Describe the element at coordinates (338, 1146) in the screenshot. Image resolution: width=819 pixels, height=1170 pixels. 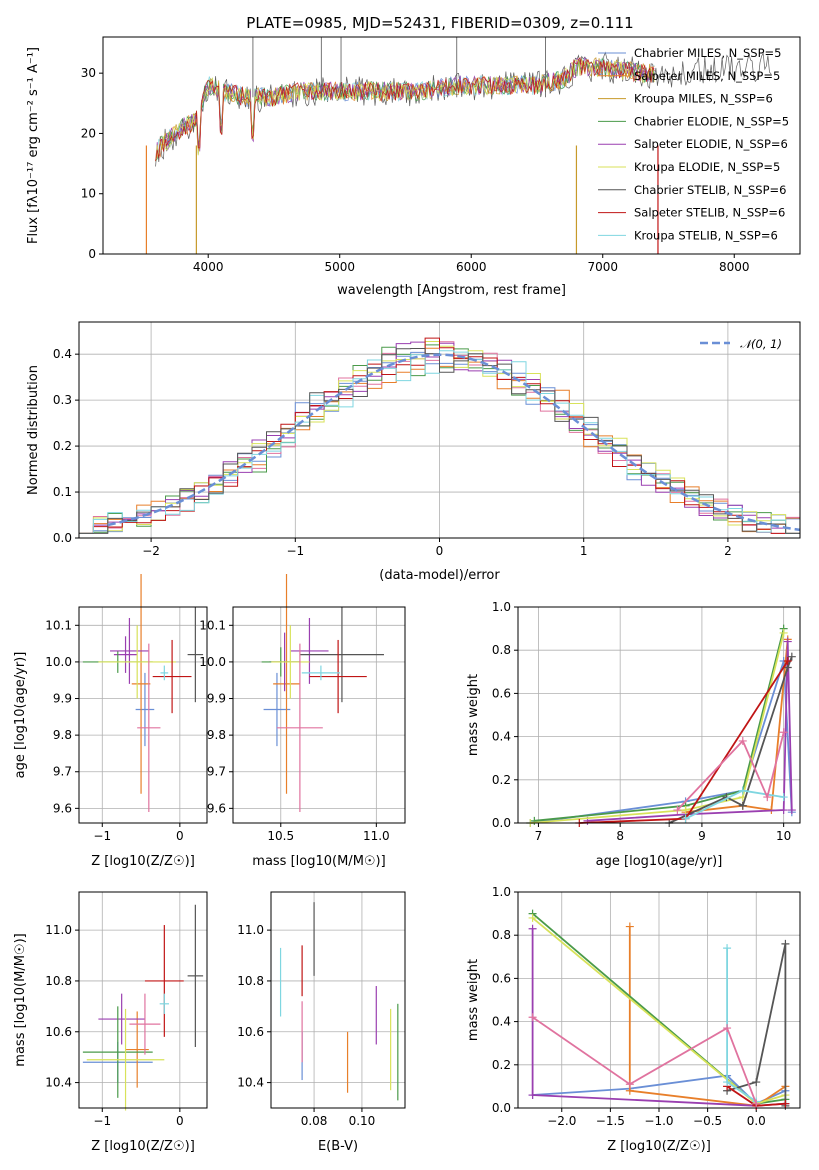
I see `x-axis-label: E(B-V)` at that location.